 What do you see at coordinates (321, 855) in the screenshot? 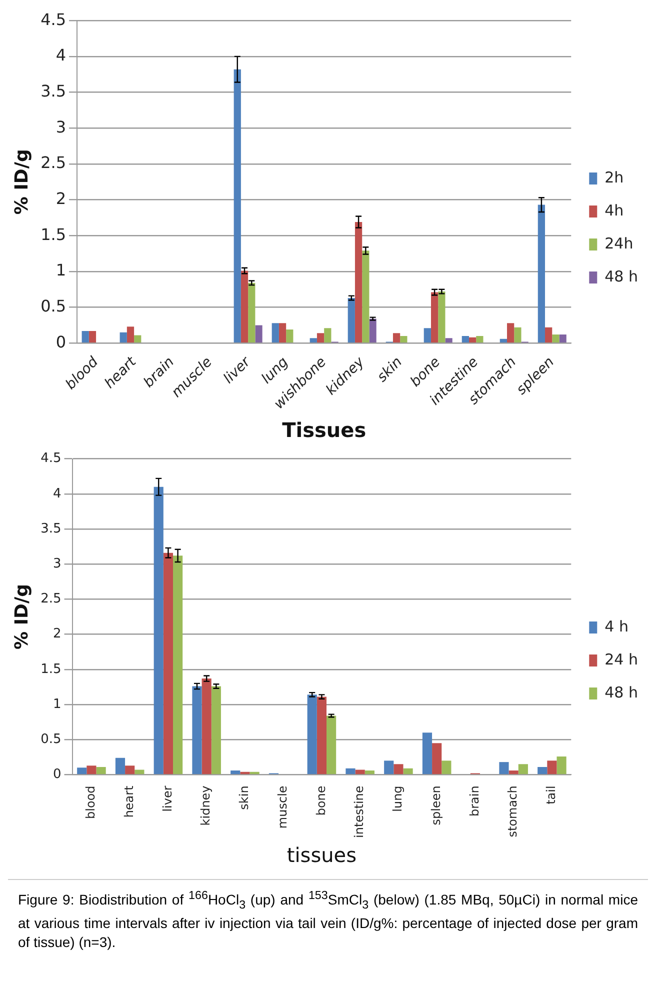
I see `x-axis-title: tissues` at bounding box center [321, 855].